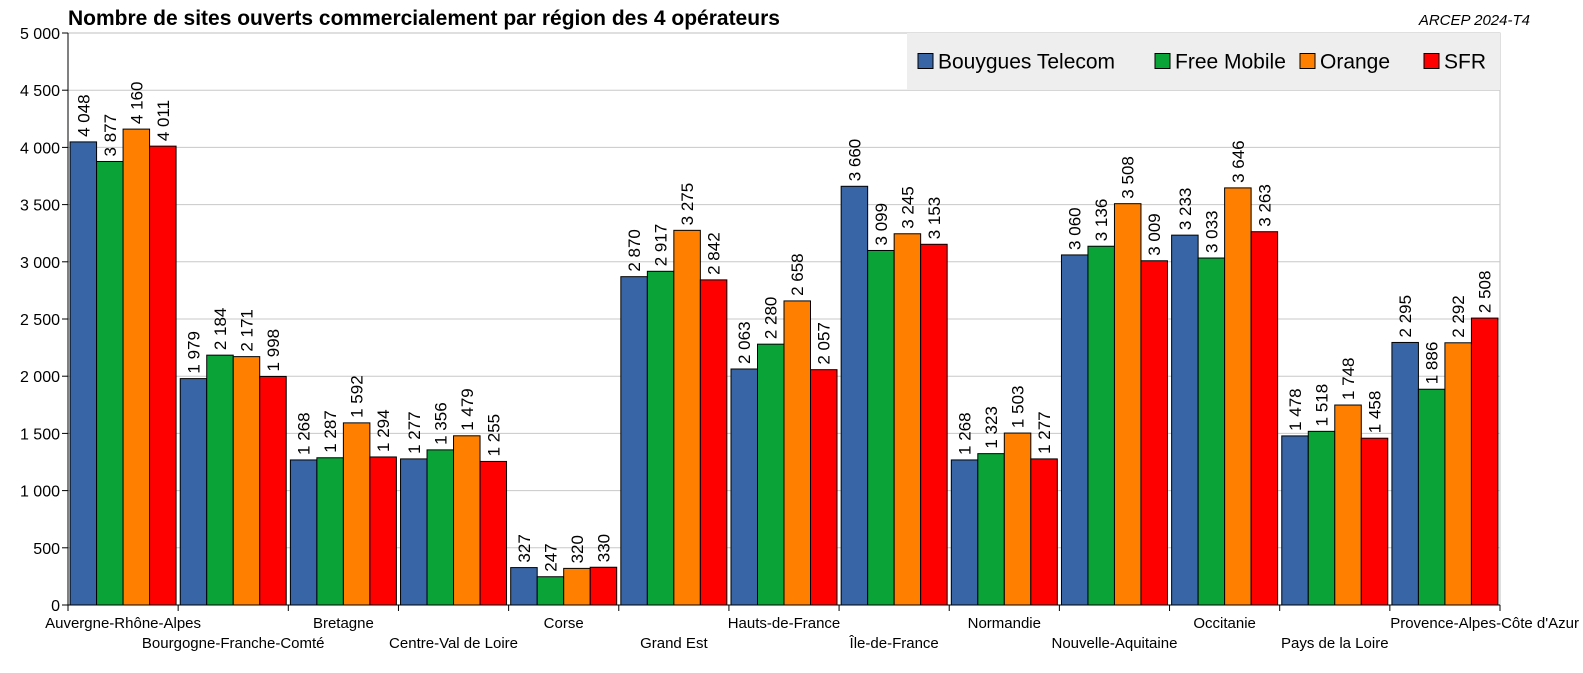 This screenshot has height=673, width=1583. What do you see at coordinates (577, 549) in the screenshot?
I see `data-label: 320` at bounding box center [577, 549].